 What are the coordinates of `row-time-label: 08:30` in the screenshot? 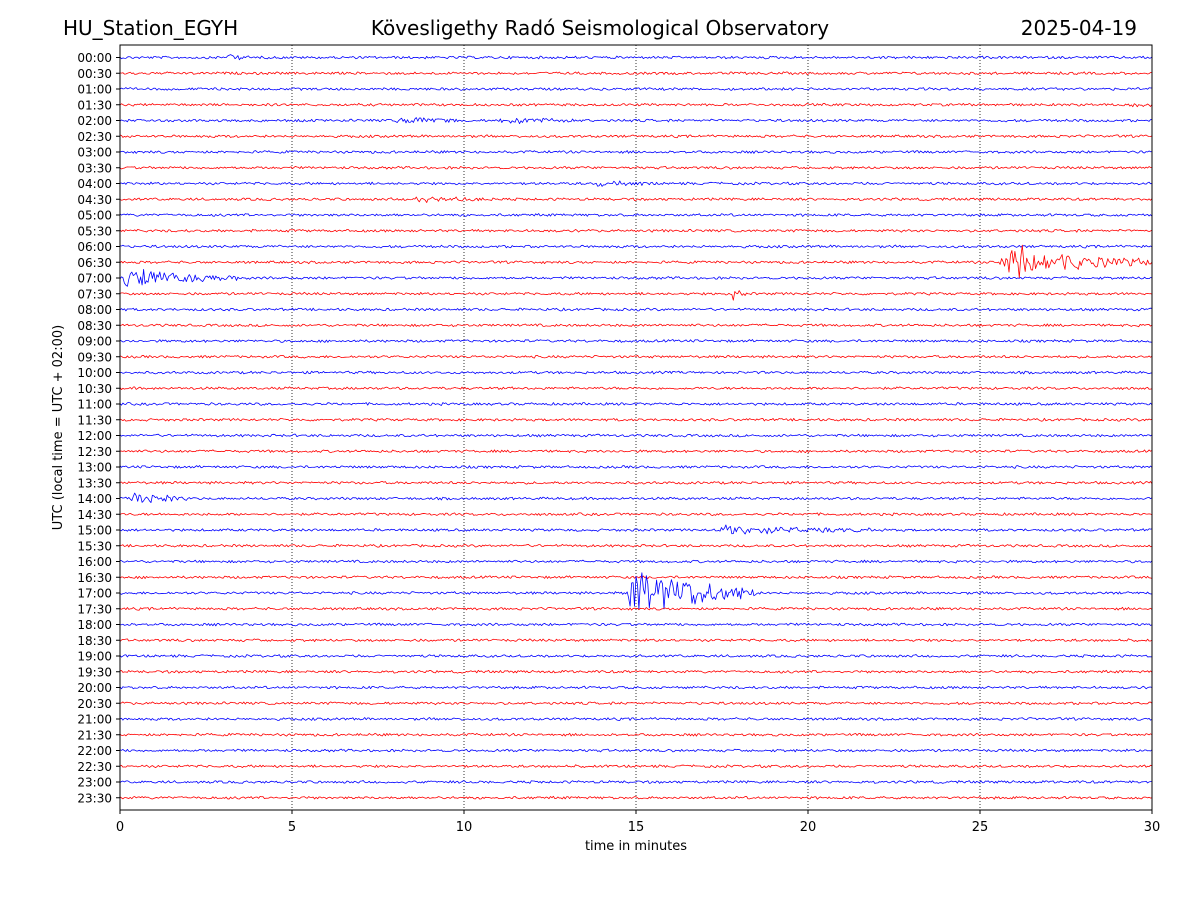 It's located at (94, 326).